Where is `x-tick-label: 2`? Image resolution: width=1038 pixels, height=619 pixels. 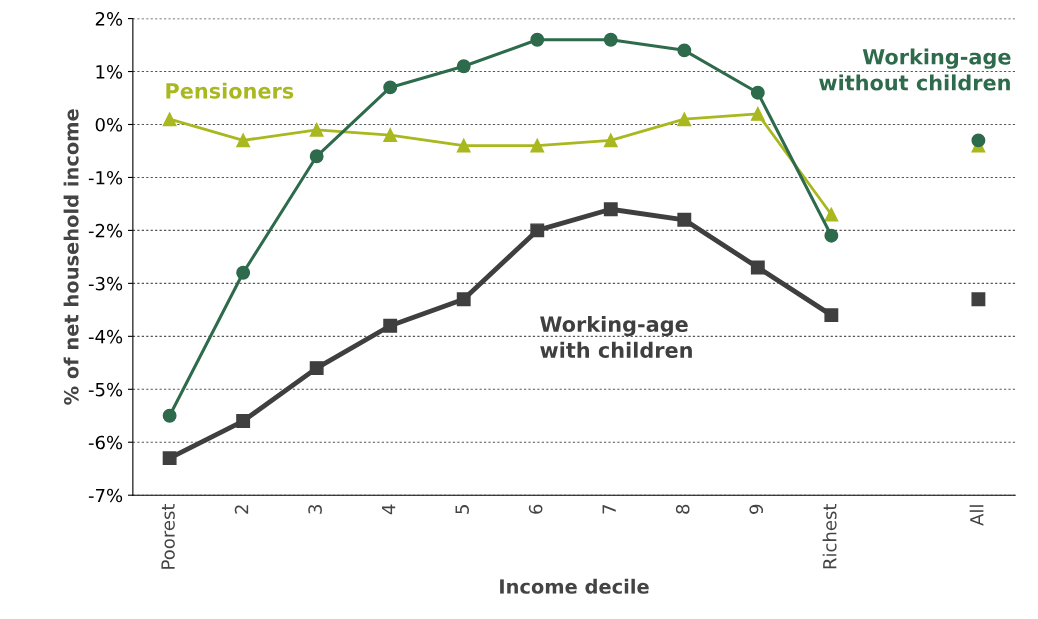 x-tick-label: 2 is located at coordinates (241, 509).